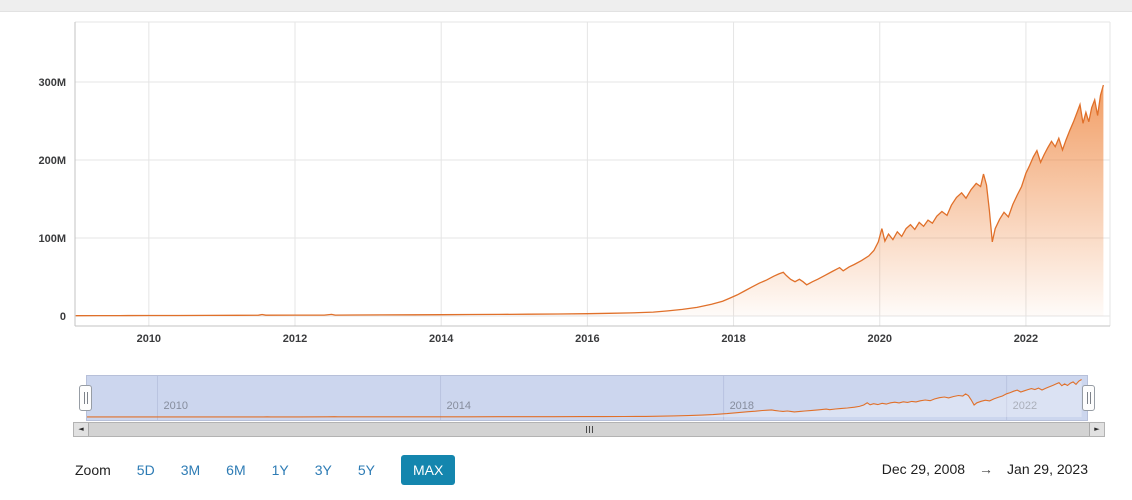 Image resolution: width=1132 pixels, height=500 pixels. Describe the element at coordinates (923, 469) in the screenshot. I see `date-from-field: Dec 29, 2008` at that location.